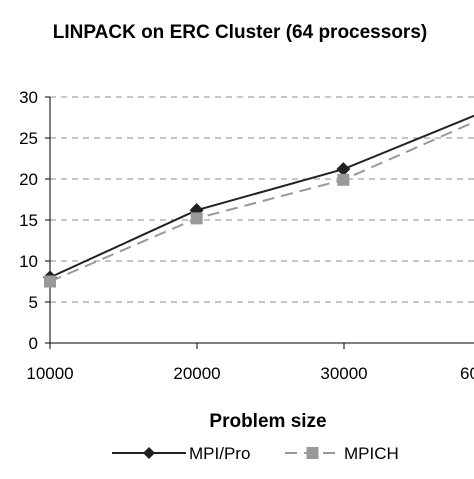 This screenshot has height=479, width=474. What do you see at coordinates (28, 261) in the screenshot?
I see `y-tick-label: 10` at bounding box center [28, 261].